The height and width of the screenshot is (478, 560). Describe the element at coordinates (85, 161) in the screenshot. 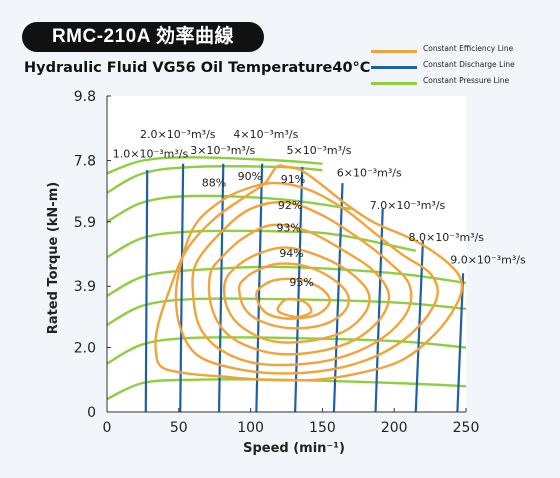

I see `y-tick-label: 7.8` at that location.